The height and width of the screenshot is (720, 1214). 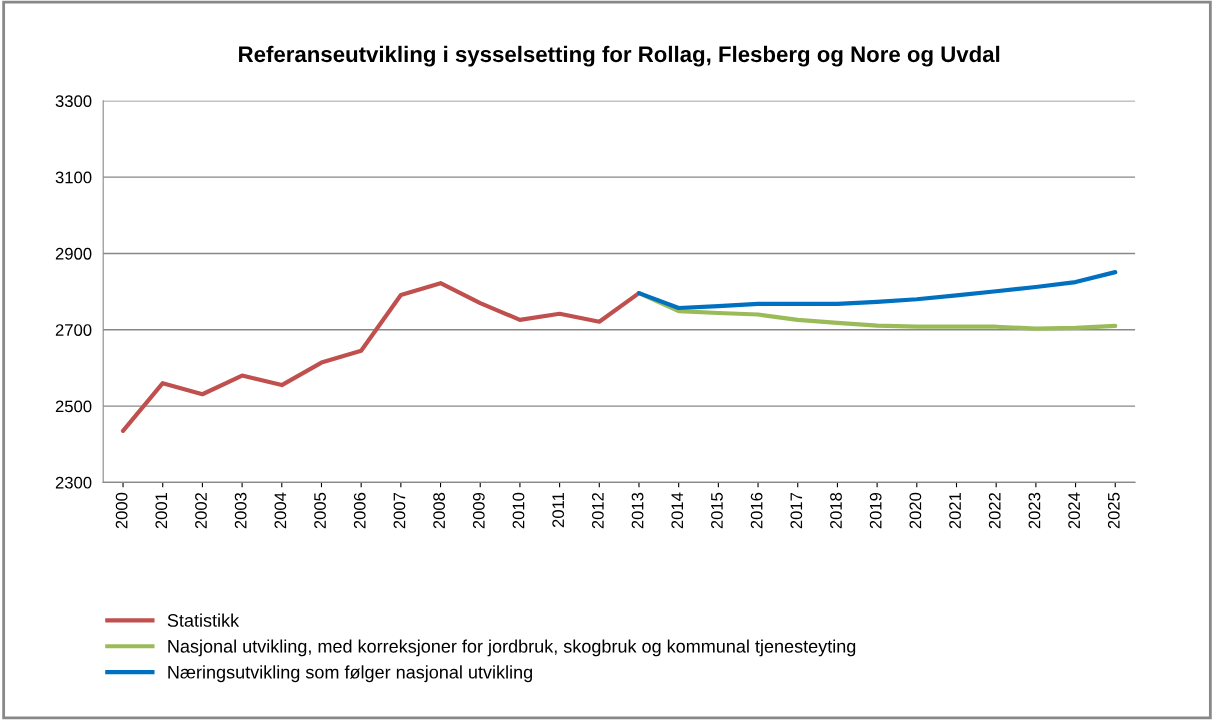 What do you see at coordinates (597, 510) in the screenshot?
I see `x-tick-label: 2012` at bounding box center [597, 510].